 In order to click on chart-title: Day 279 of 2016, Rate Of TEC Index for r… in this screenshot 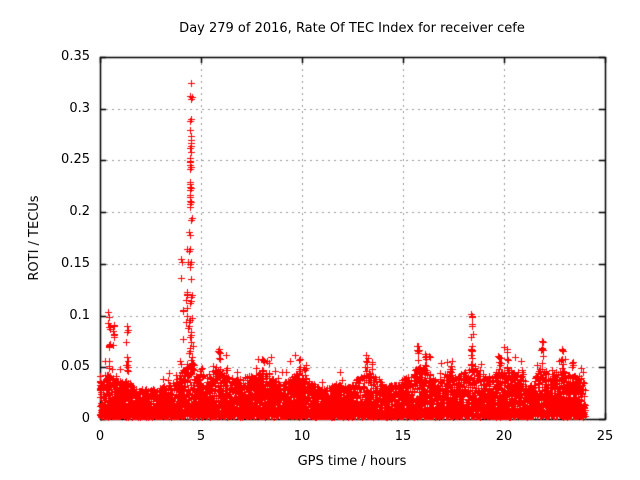, I will do `click(352, 28)`.